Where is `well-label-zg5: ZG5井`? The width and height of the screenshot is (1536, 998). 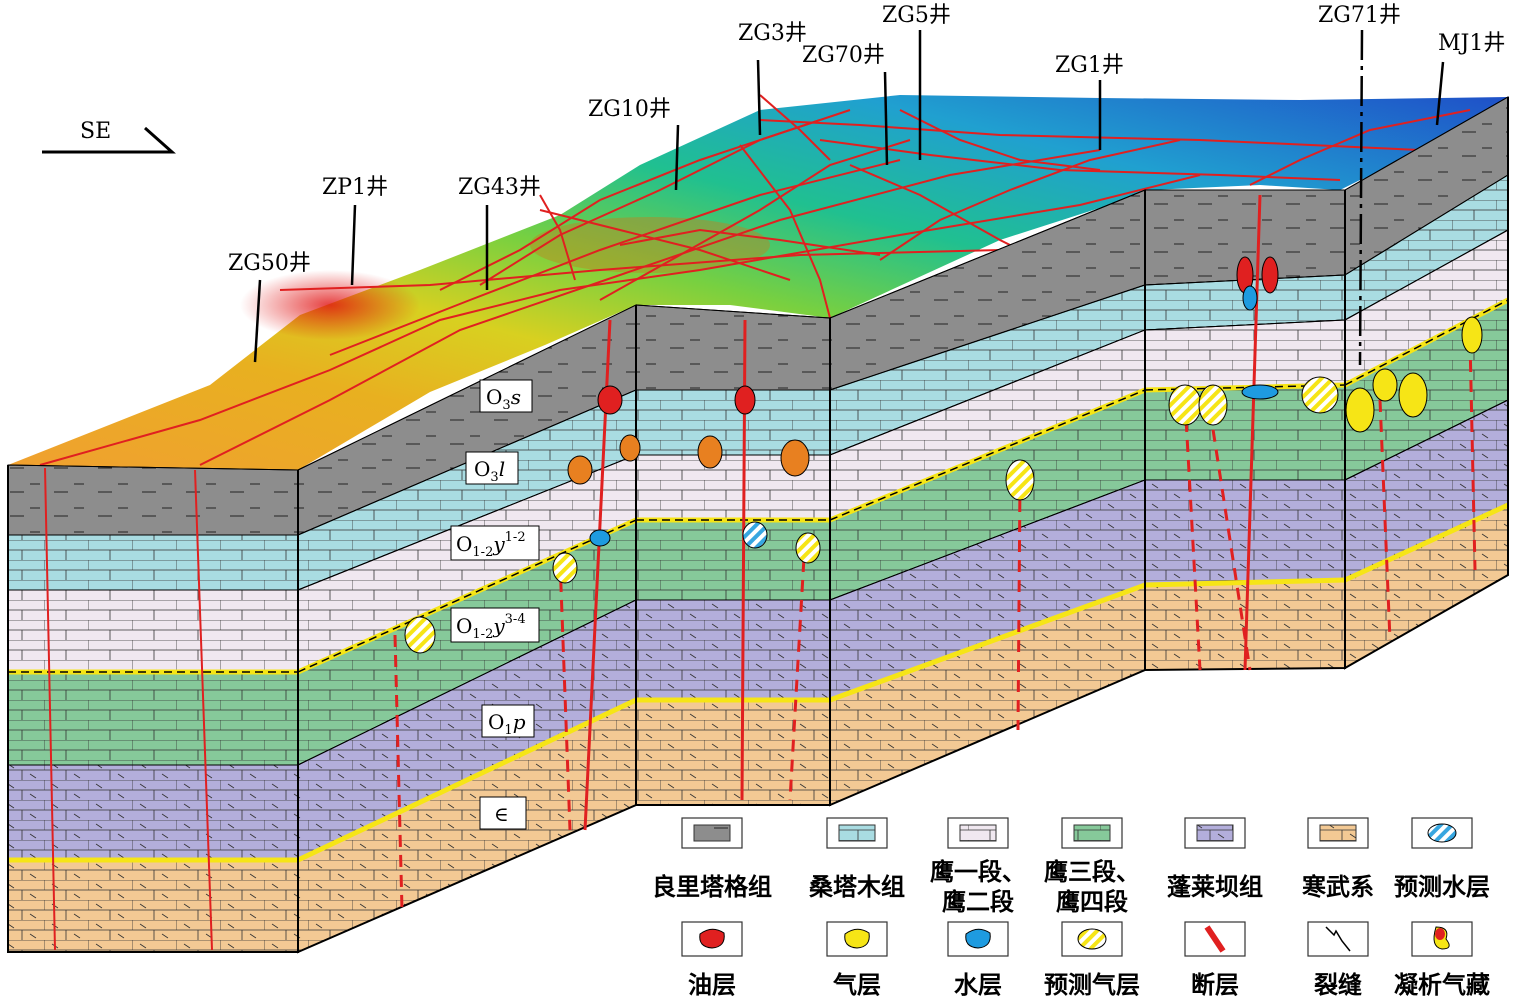 well-label-zg5: ZG5井 is located at coordinates (916, 15).